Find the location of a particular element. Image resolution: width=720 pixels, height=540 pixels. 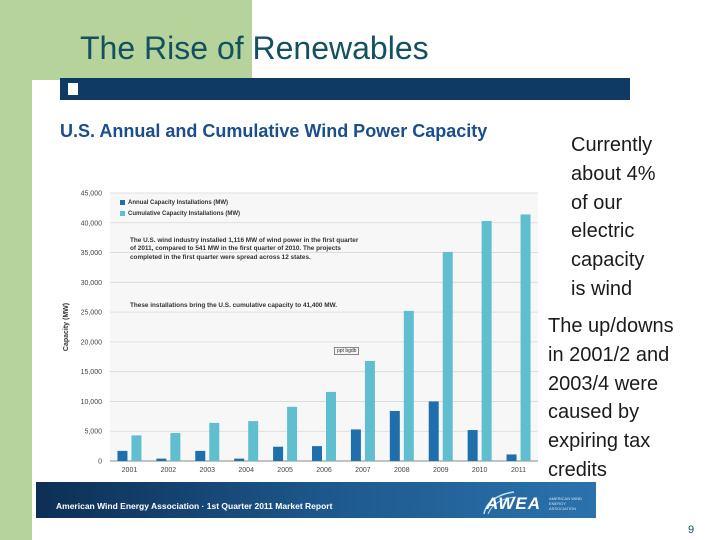

slide-title: The Rise of Renewables is located at coordinates (254, 48).